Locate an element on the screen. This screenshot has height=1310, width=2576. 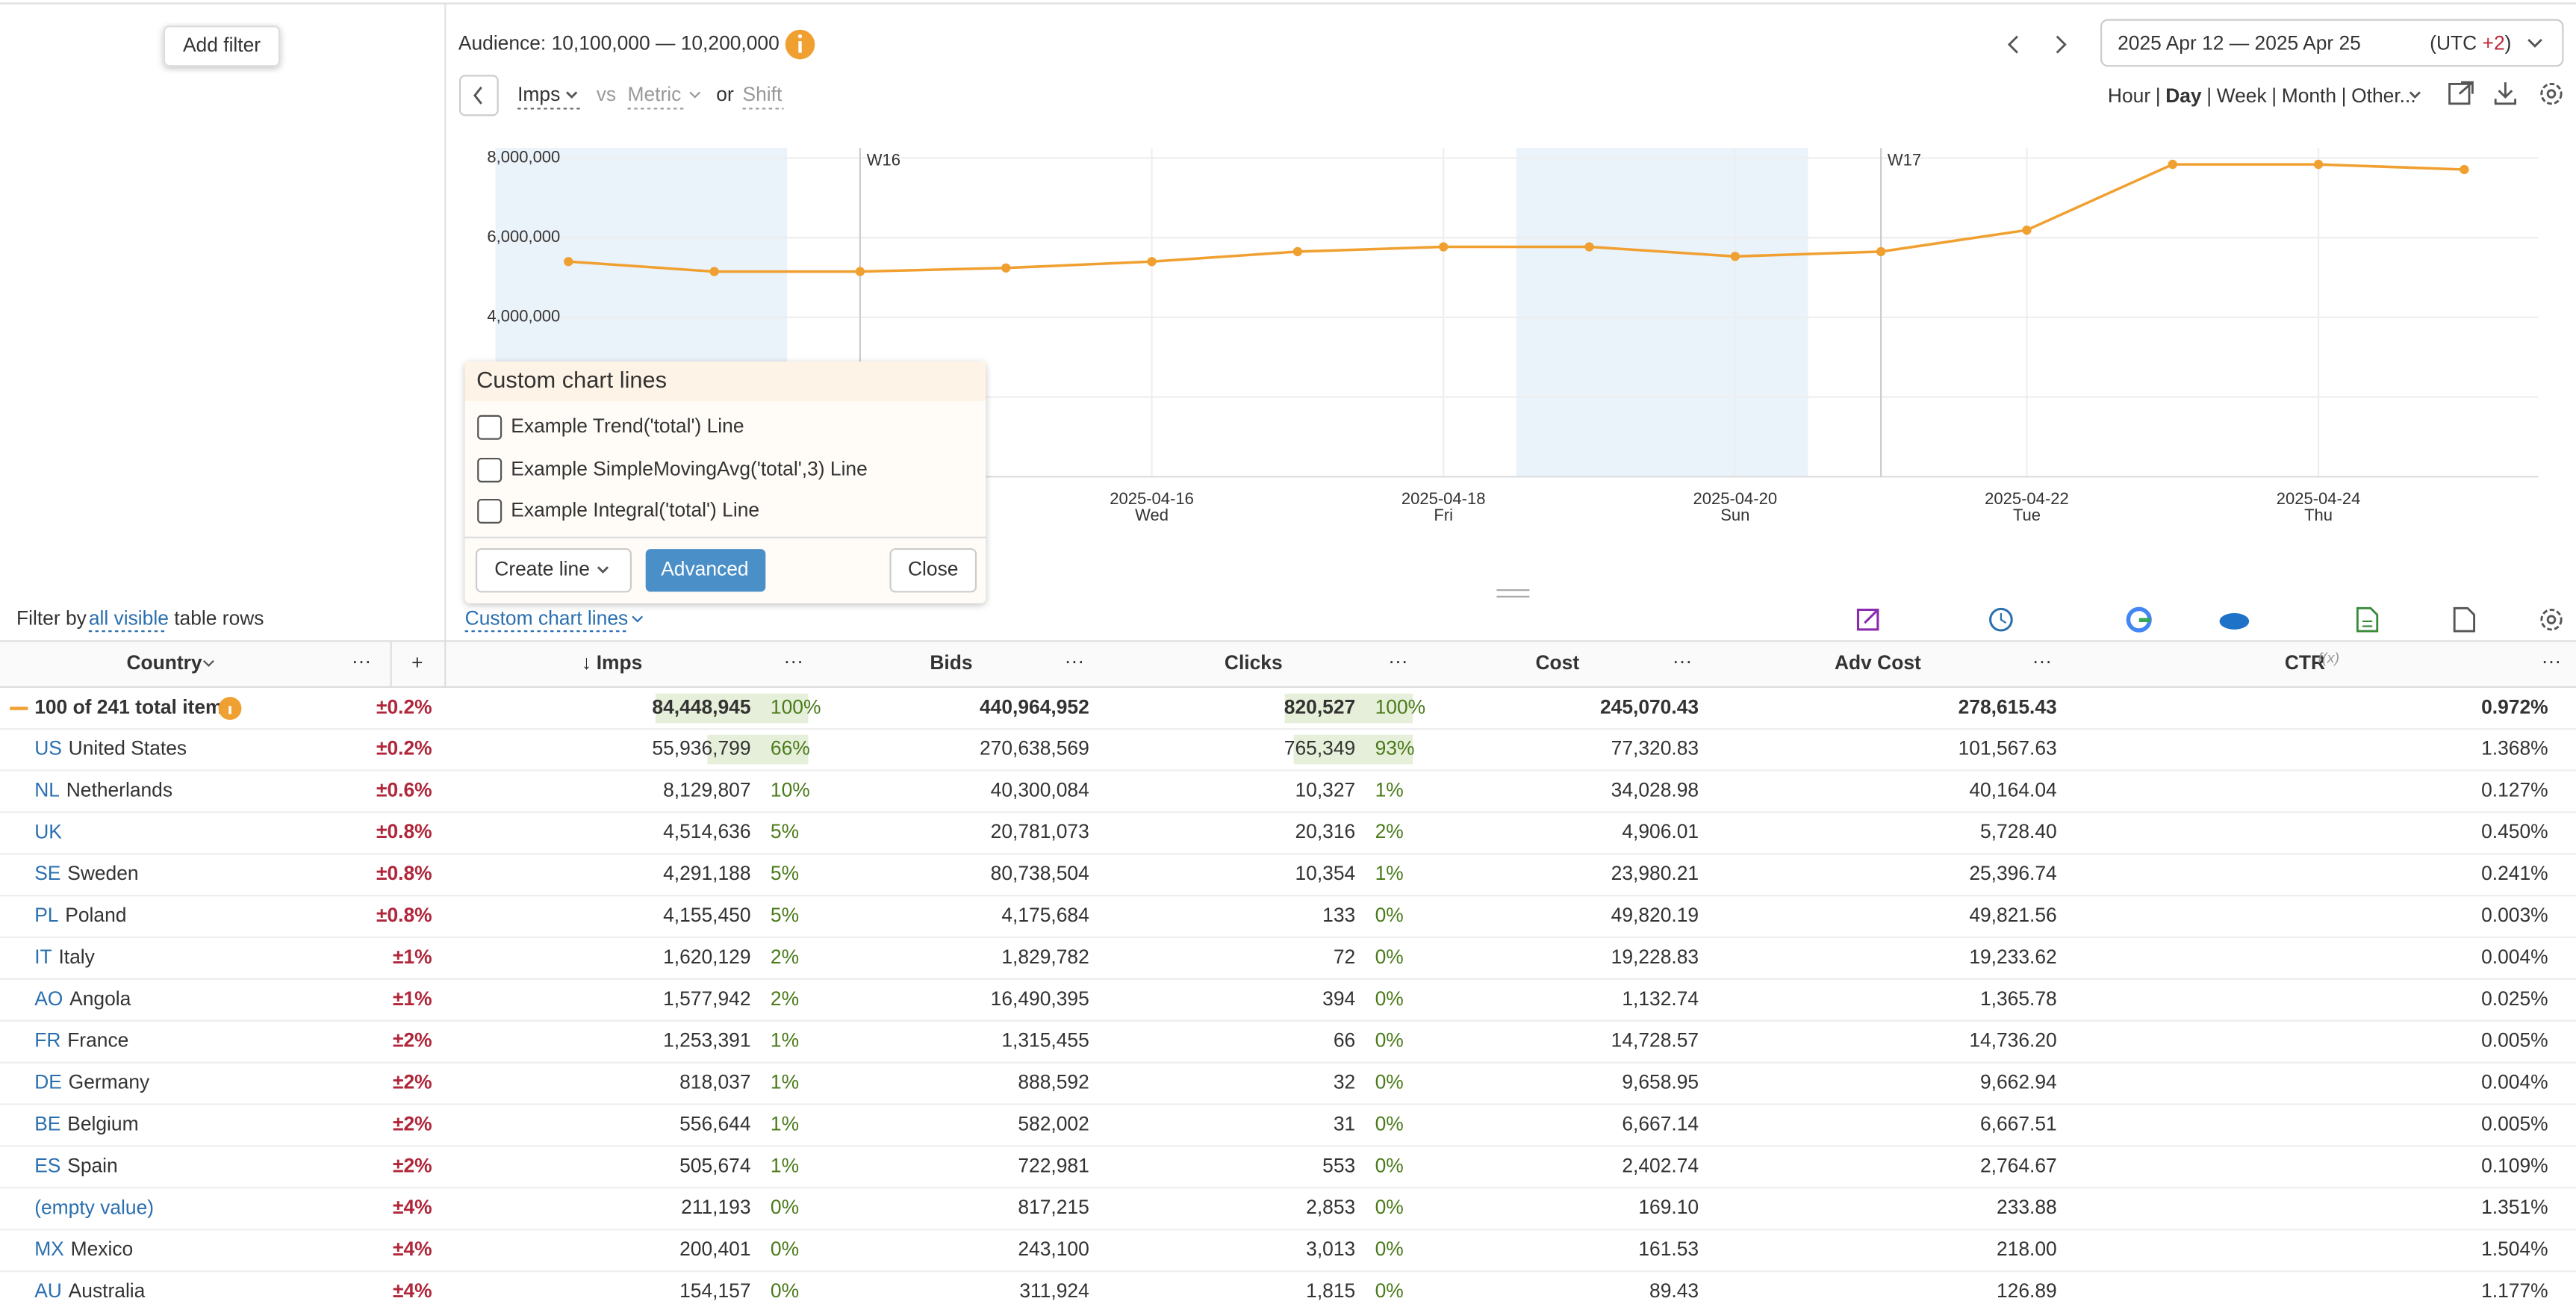
csv-icon is located at coordinates (2464, 619).